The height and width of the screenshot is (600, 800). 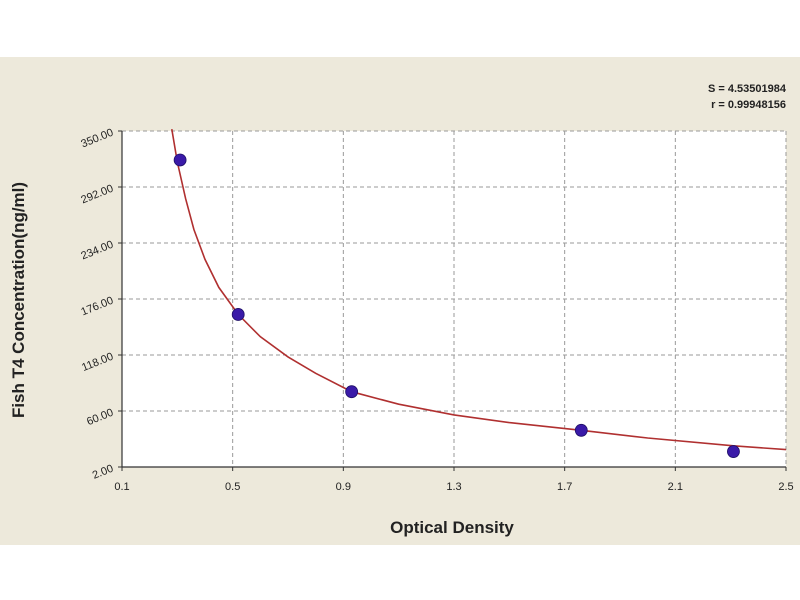 I want to click on fit-r-statistic: r = 0.99948156, so click(x=748, y=105).